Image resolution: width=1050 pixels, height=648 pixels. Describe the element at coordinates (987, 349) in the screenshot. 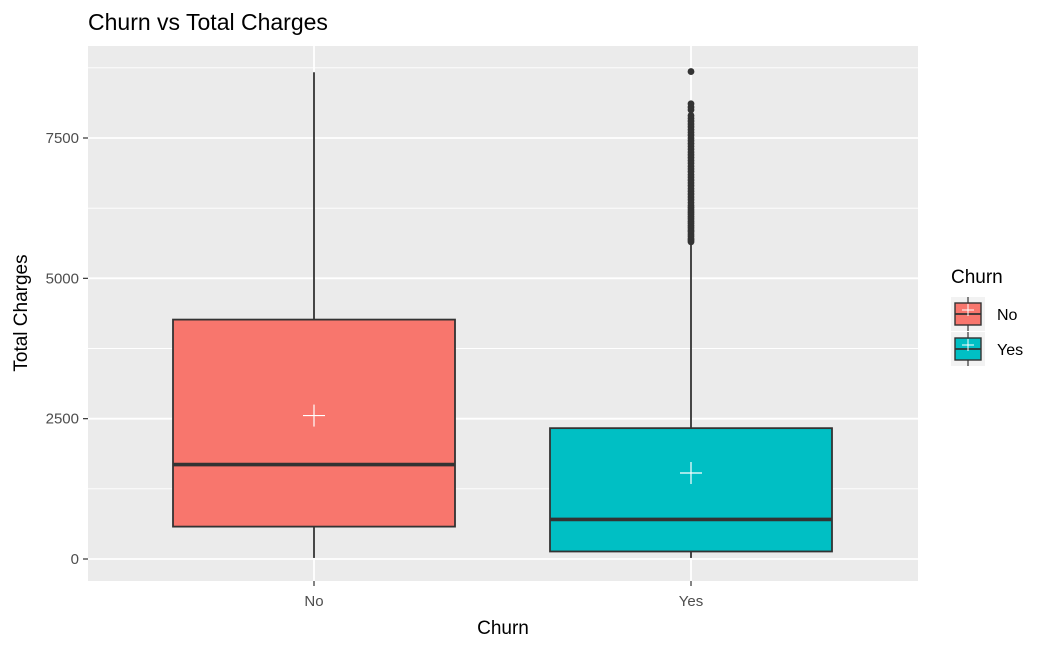

I see `legend-entry-yes: Yes` at that location.